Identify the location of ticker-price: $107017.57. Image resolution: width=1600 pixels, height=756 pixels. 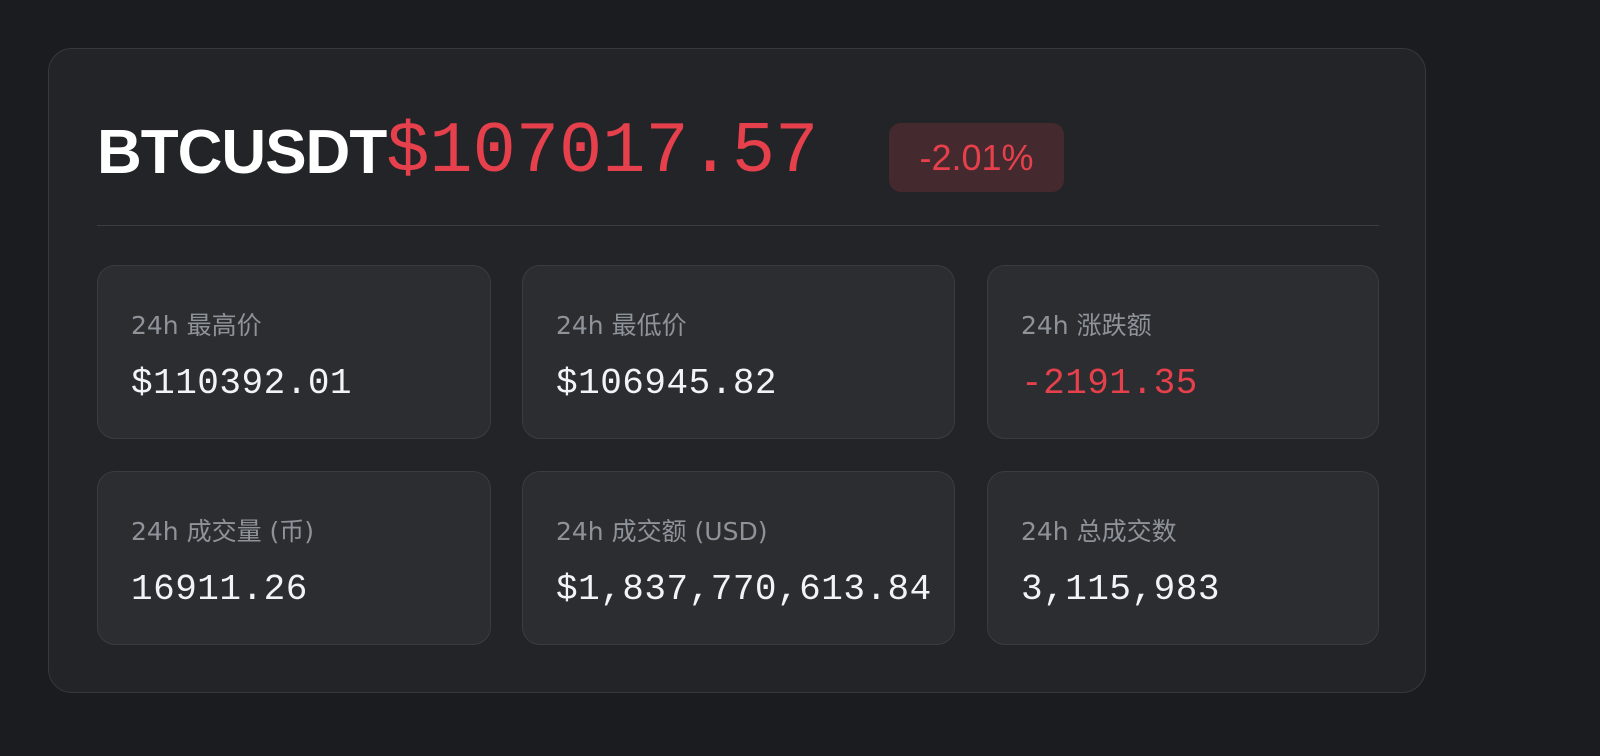
(602, 152).